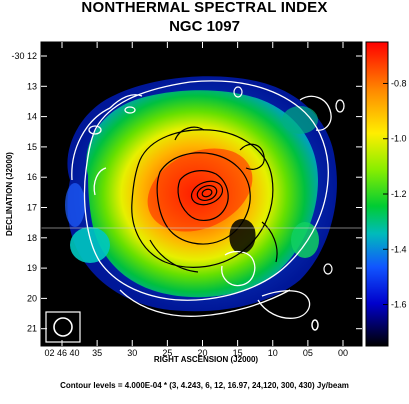  What do you see at coordinates (167, 353) in the screenshot?
I see `x-tick-label: 25` at bounding box center [167, 353].